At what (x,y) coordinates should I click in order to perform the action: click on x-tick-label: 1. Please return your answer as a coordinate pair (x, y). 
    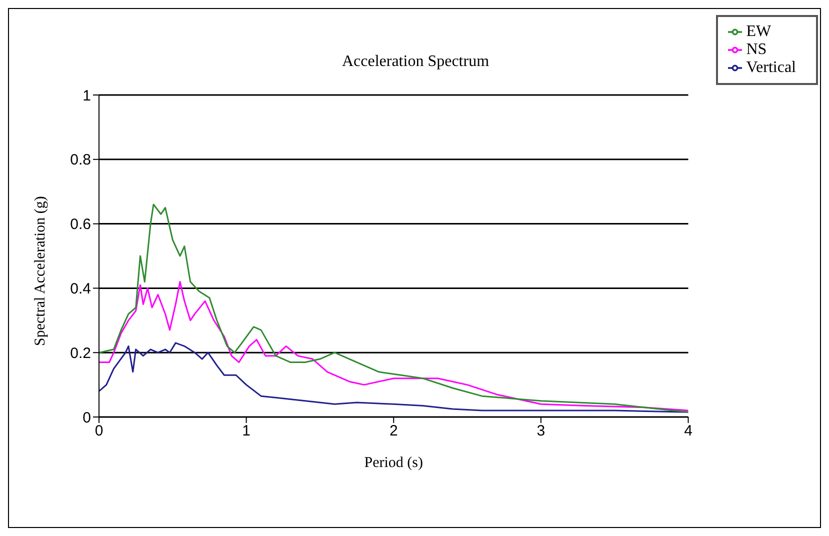
    Looking at the image, I should click on (246, 431).